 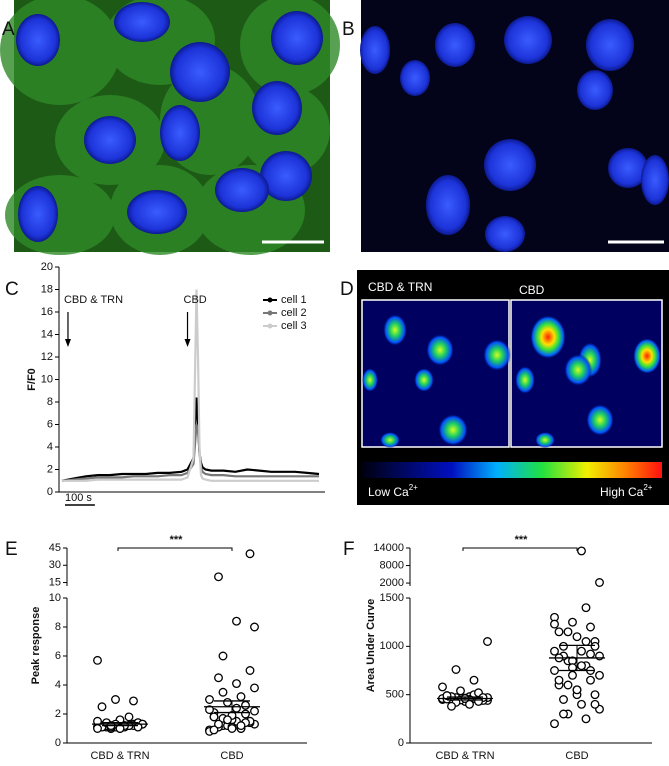 I want to click on legend-label: cell 1, so click(x=294, y=300).